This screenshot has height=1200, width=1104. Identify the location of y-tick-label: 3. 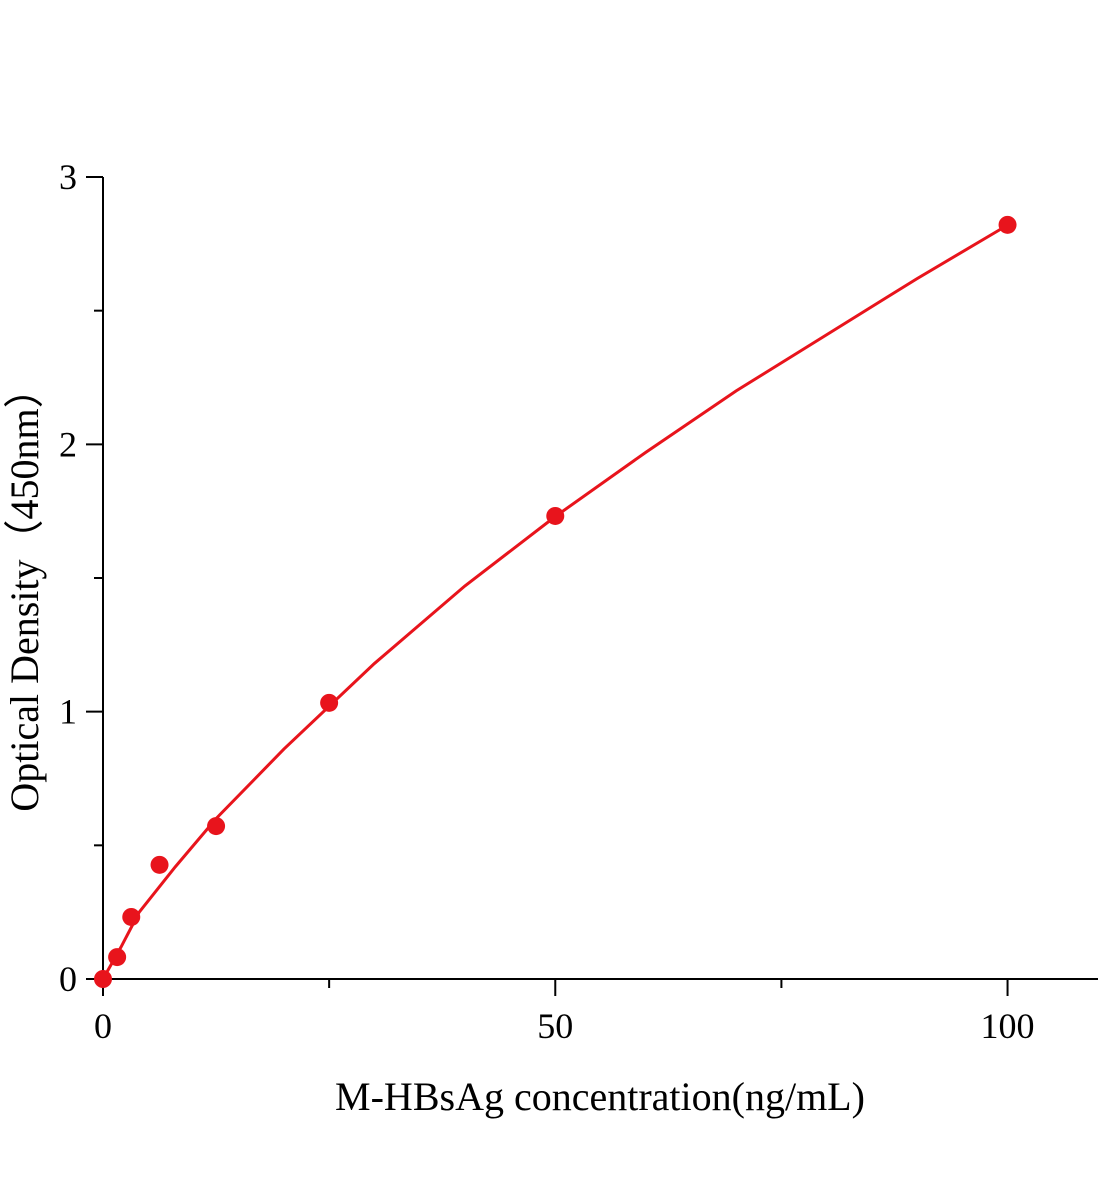
(68, 177).